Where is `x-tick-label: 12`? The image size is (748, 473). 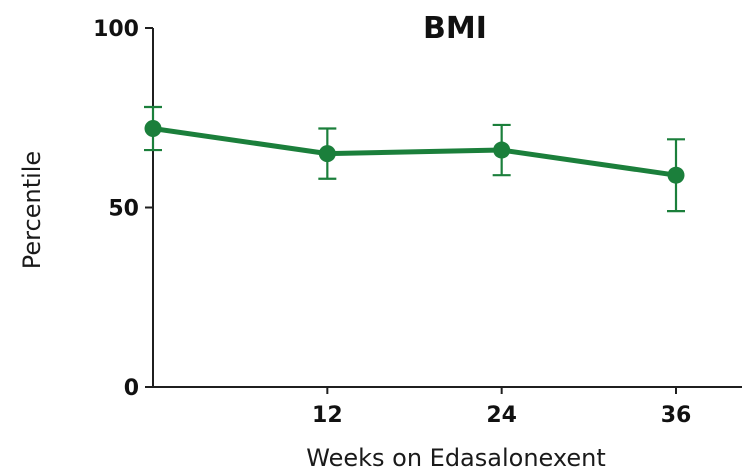 x-tick-label: 12 is located at coordinates (327, 415).